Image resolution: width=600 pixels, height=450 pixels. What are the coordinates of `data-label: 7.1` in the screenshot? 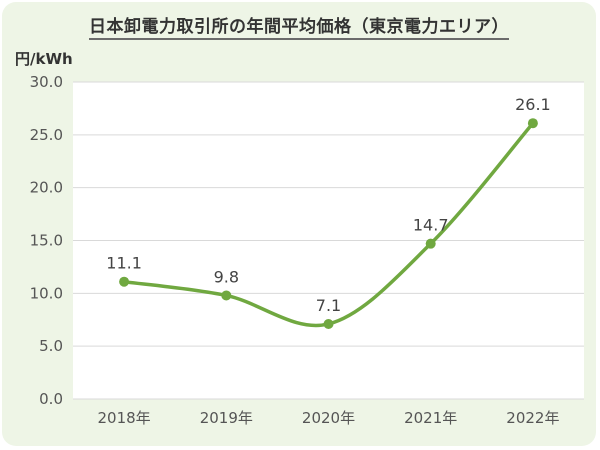 It's located at (328, 305).